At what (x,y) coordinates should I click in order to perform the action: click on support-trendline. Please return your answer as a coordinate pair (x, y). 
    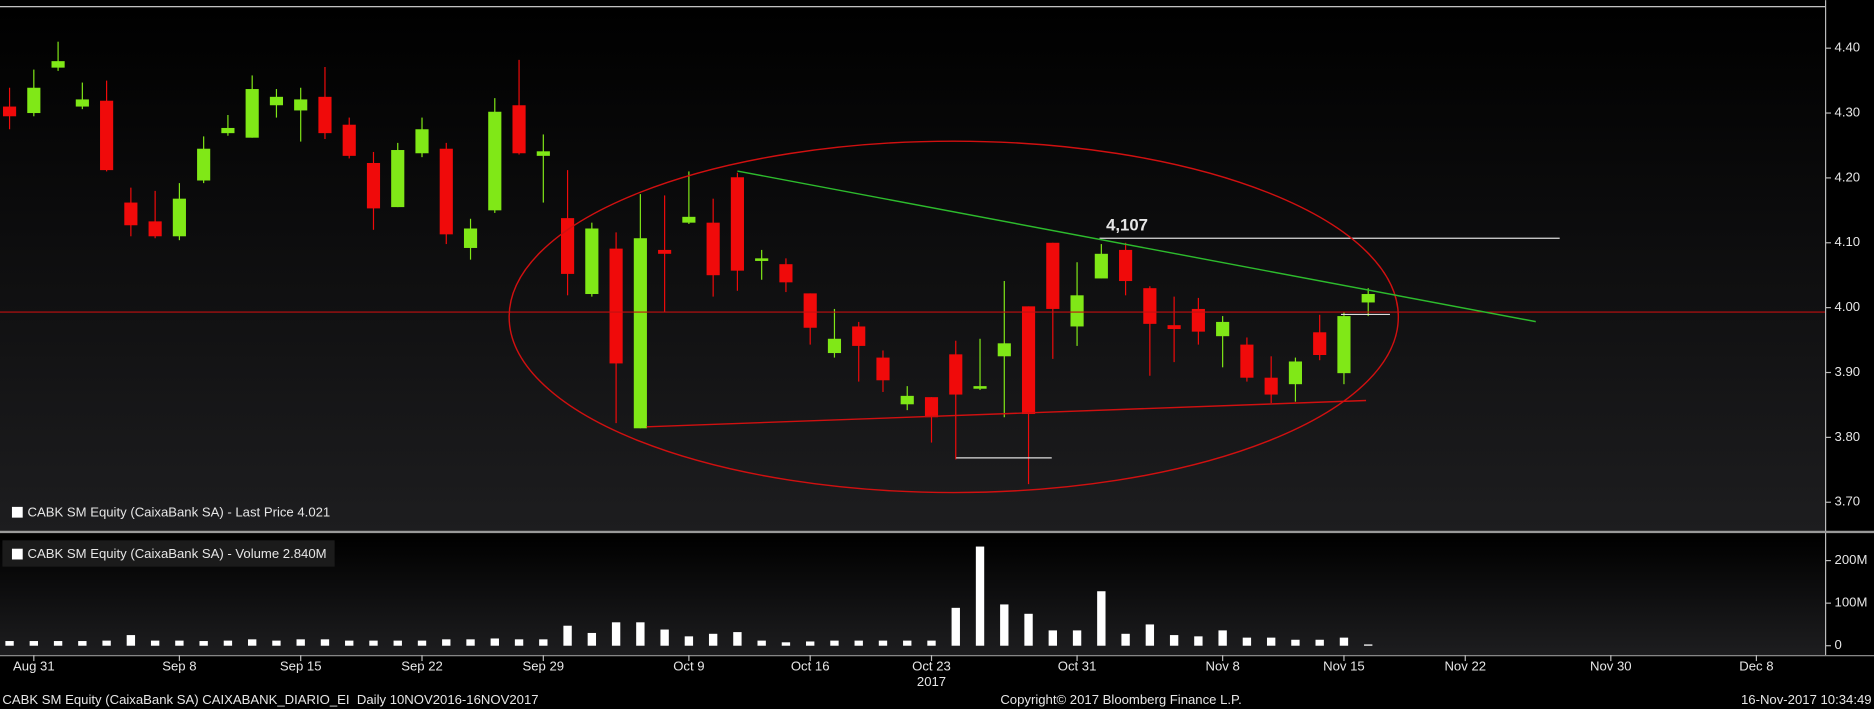
    Looking at the image, I should click on (1006, 413).